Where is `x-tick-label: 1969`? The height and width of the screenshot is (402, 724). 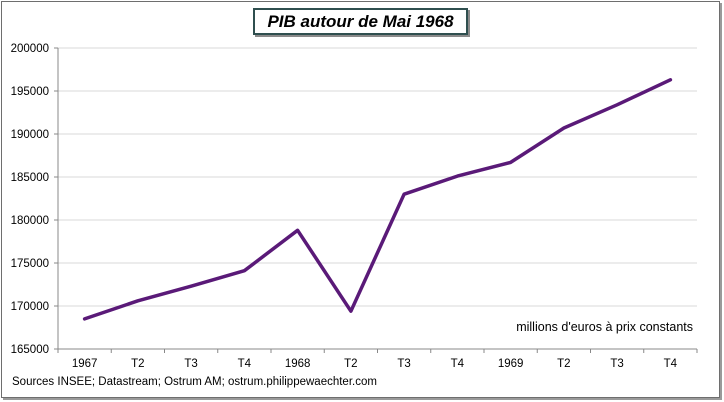 x-tick-label: 1969 is located at coordinates (511, 364).